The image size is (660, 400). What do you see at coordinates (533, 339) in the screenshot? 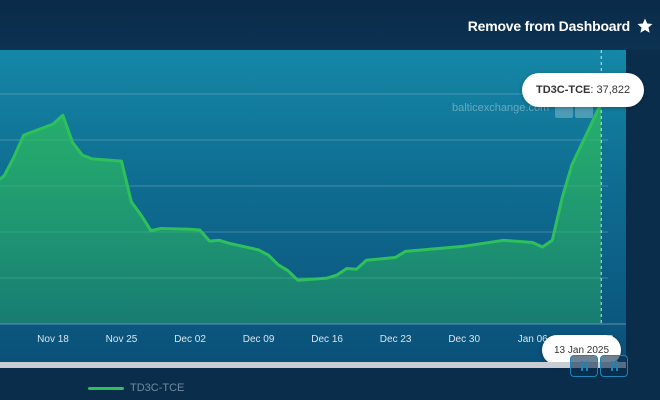
I see `x-tick-label: Jan 06` at bounding box center [533, 339].